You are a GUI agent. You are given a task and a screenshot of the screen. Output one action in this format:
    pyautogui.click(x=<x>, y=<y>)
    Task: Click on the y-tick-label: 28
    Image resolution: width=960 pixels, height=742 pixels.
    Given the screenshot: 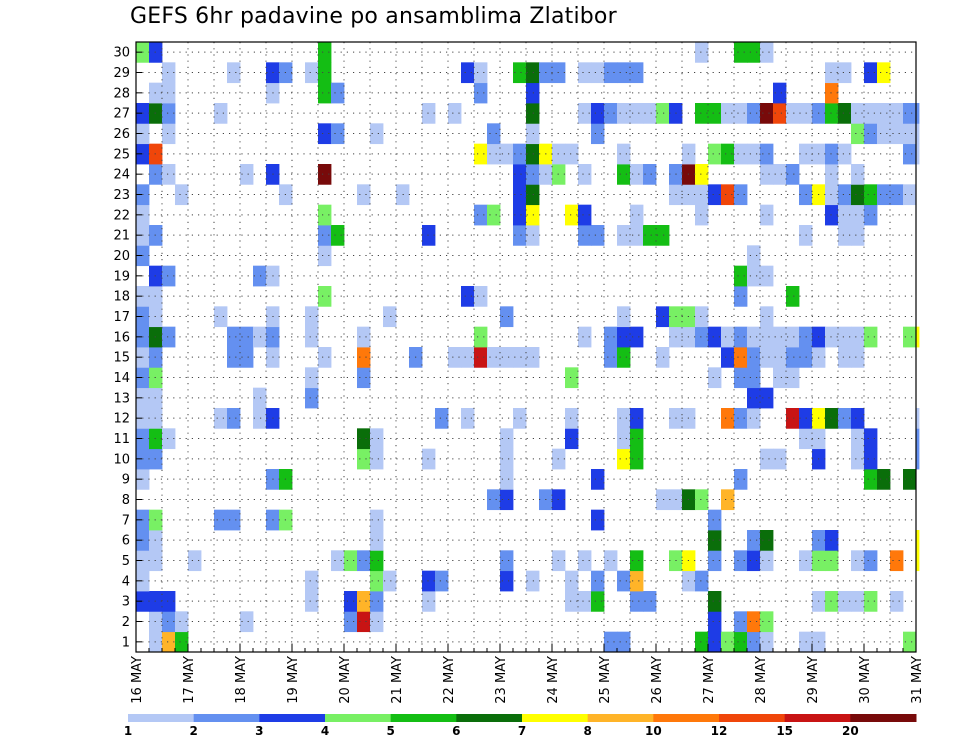 What is the action you would take?
    pyautogui.click(x=121, y=93)
    